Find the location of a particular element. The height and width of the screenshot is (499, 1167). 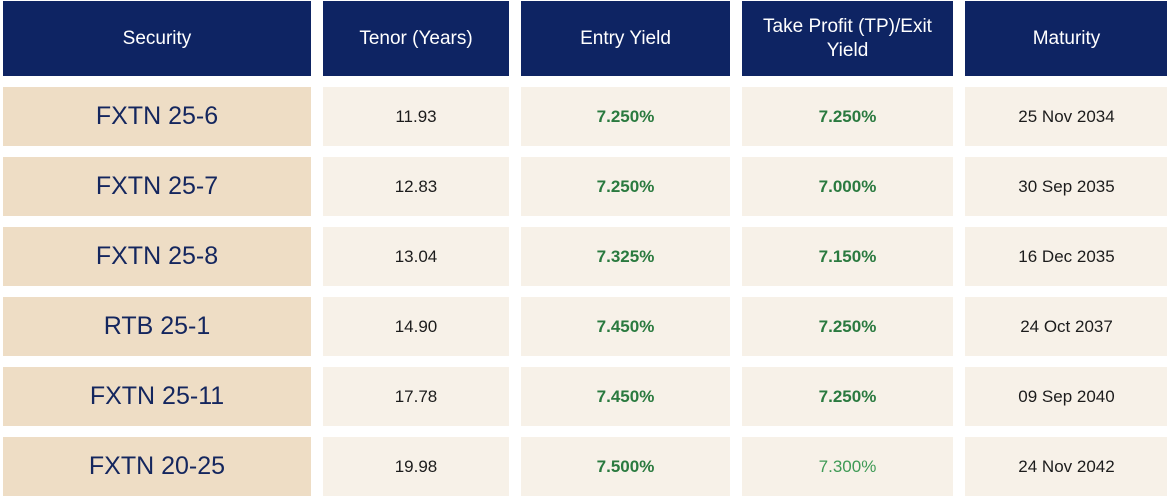

security-name: FXTN 25-8 is located at coordinates (157, 256).